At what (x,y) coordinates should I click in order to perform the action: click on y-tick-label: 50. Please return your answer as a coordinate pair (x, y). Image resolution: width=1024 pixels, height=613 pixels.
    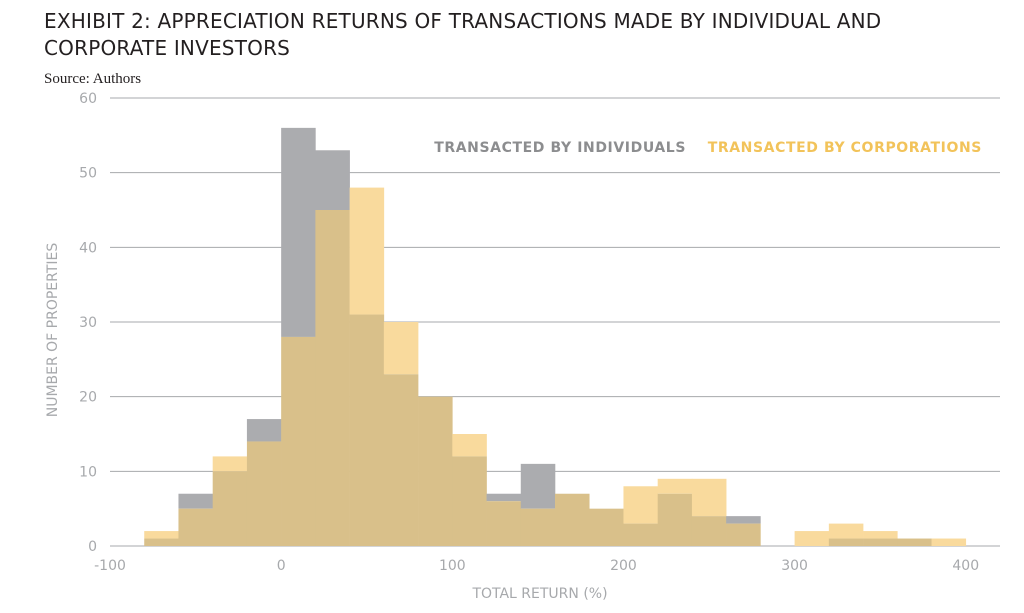
    Looking at the image, I should click on (88, 174).